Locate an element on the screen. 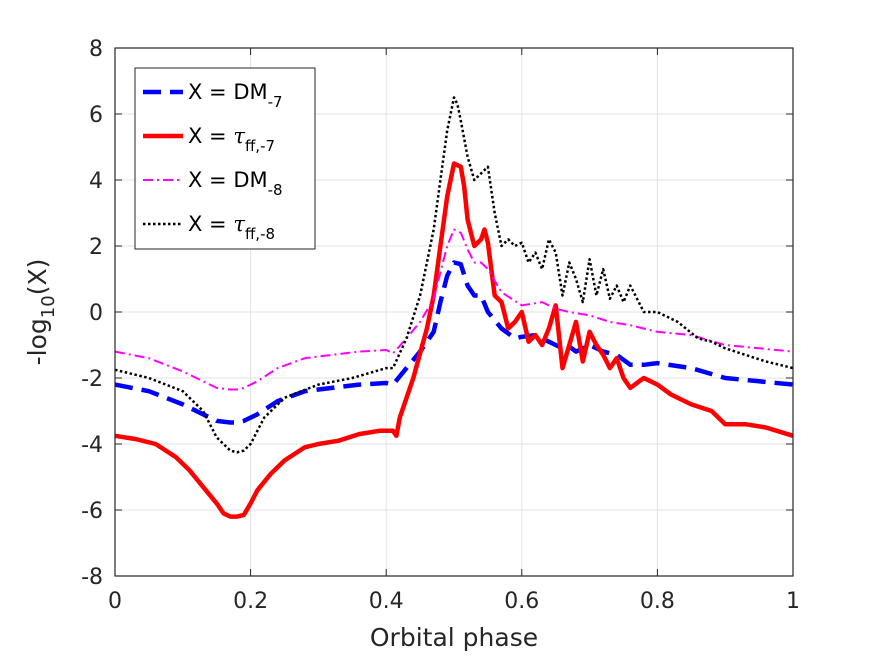 Image resolution: width=875 pixels, height=656 pixels. legend-label-sub: -8 is located at coordinates (275, 190).